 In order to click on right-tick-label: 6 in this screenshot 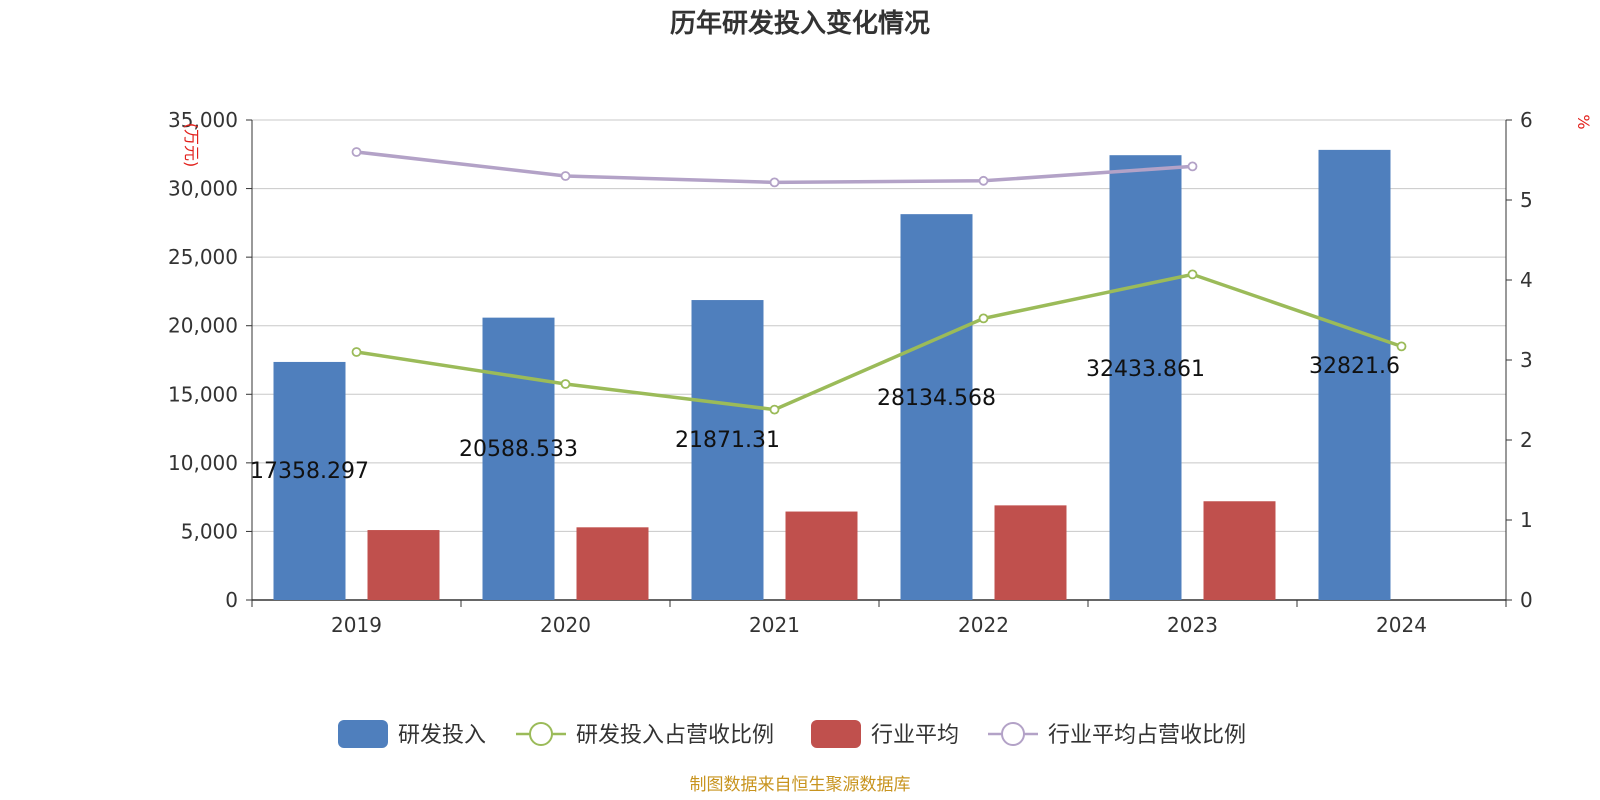, I will do `click(1526, 120)`.